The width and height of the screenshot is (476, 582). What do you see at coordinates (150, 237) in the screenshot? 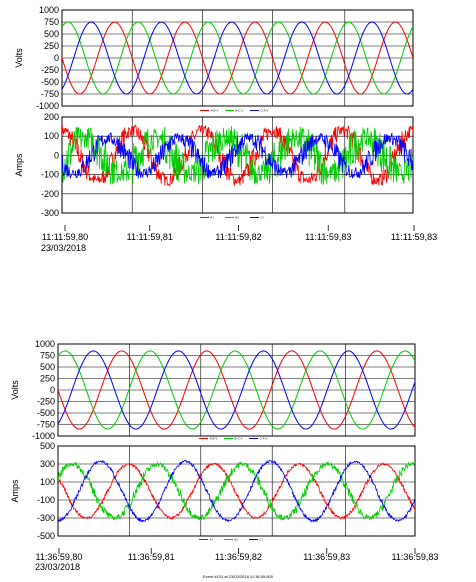
I see `x-tick-label: 11:11:59,81` at bounding box center [150, 237].